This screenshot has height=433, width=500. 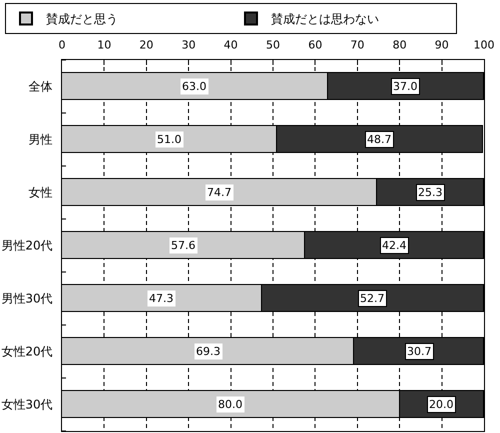 What do you see at coordinates (208, 351) in the screenshot?
I see `data-label: 69.3` at bounding box center [208, 351].